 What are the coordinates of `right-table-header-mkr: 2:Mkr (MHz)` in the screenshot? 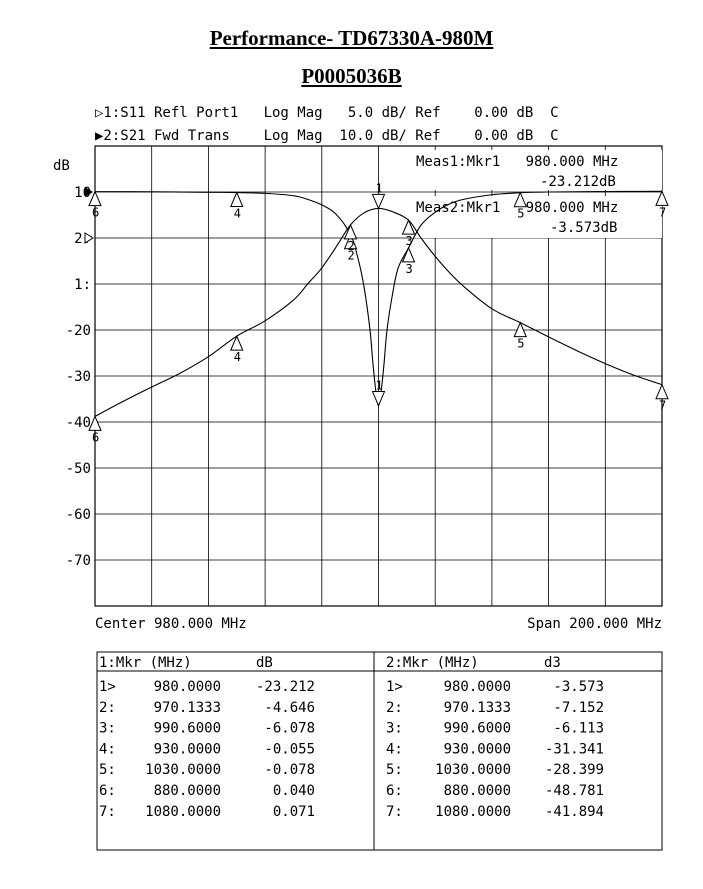 It's located at (432, 663).